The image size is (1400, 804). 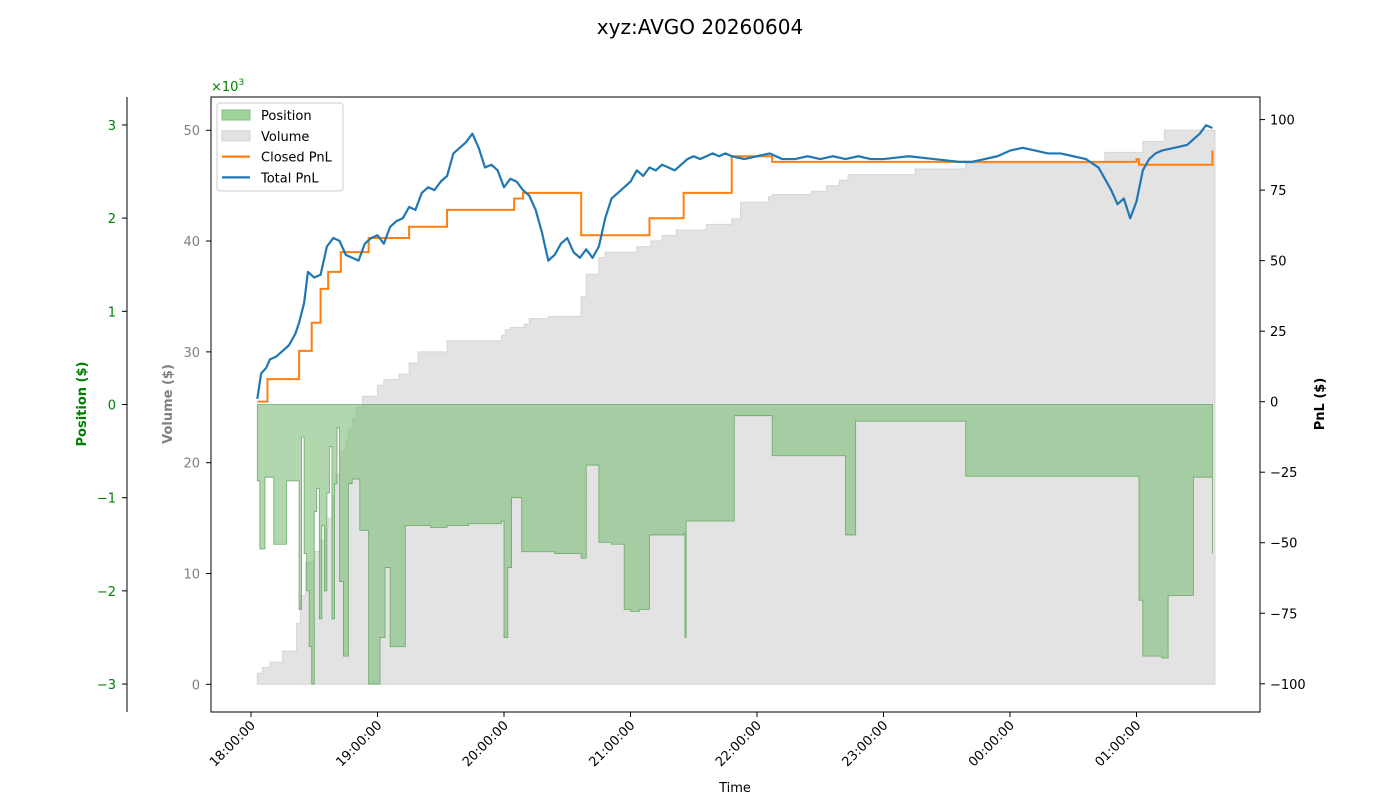 I want to click on volume-tick-label: 10, so click(x=191, y=574).